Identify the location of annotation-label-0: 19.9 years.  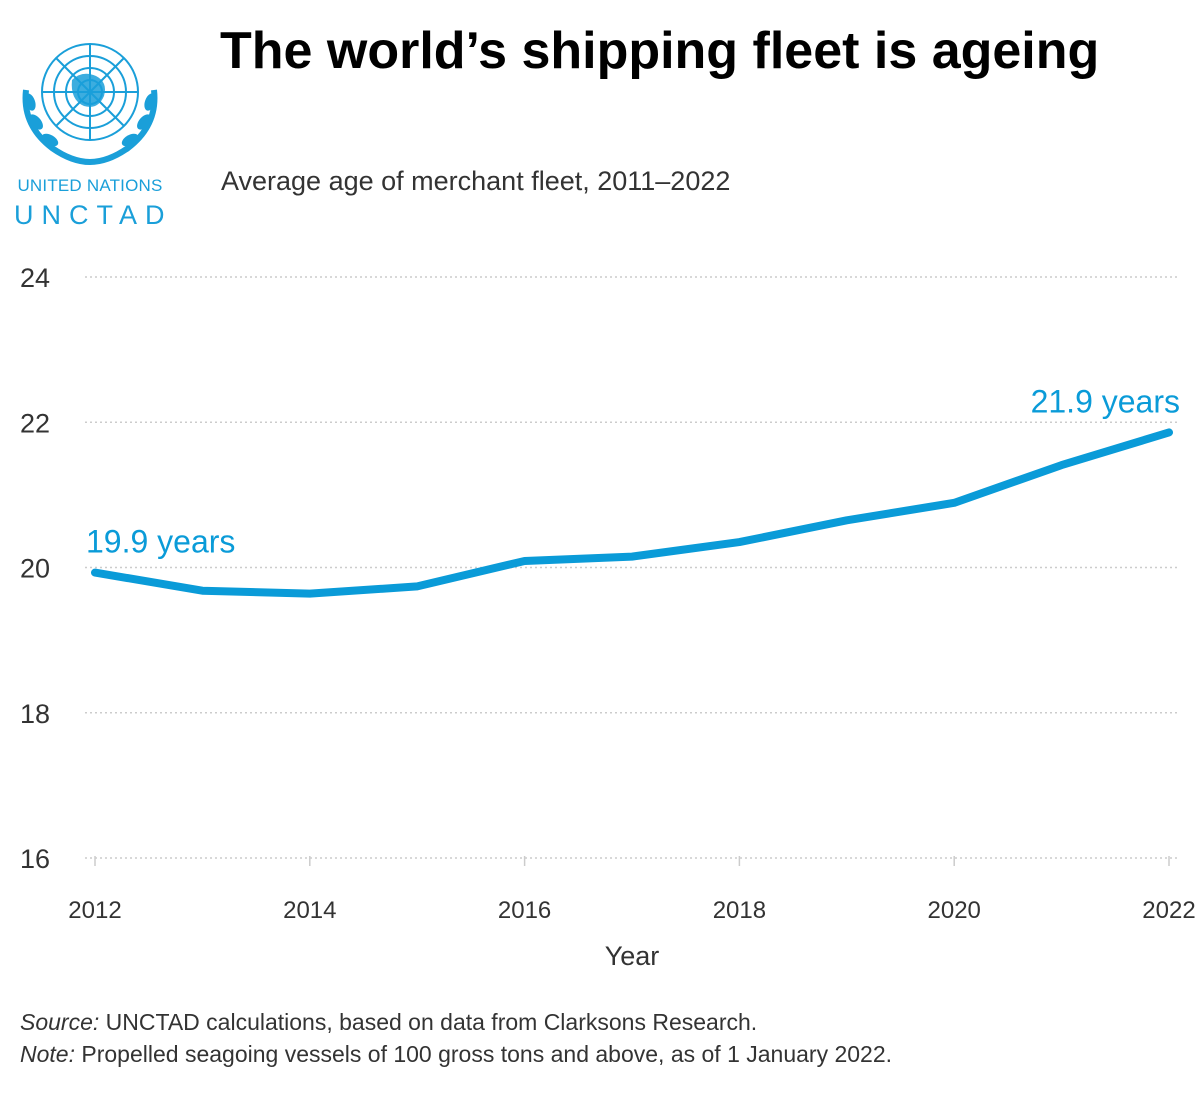
(160, 542).